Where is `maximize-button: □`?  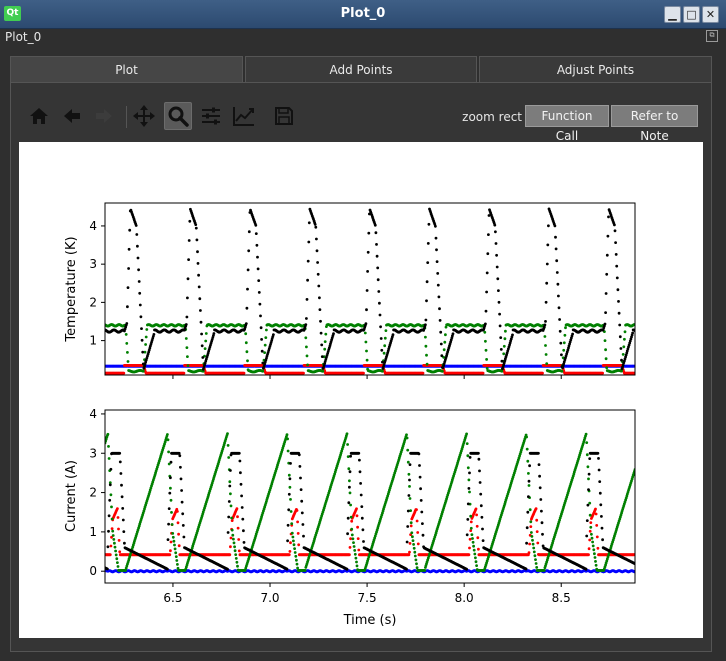 maximize-button: □ is located at coordinates (691, 14).